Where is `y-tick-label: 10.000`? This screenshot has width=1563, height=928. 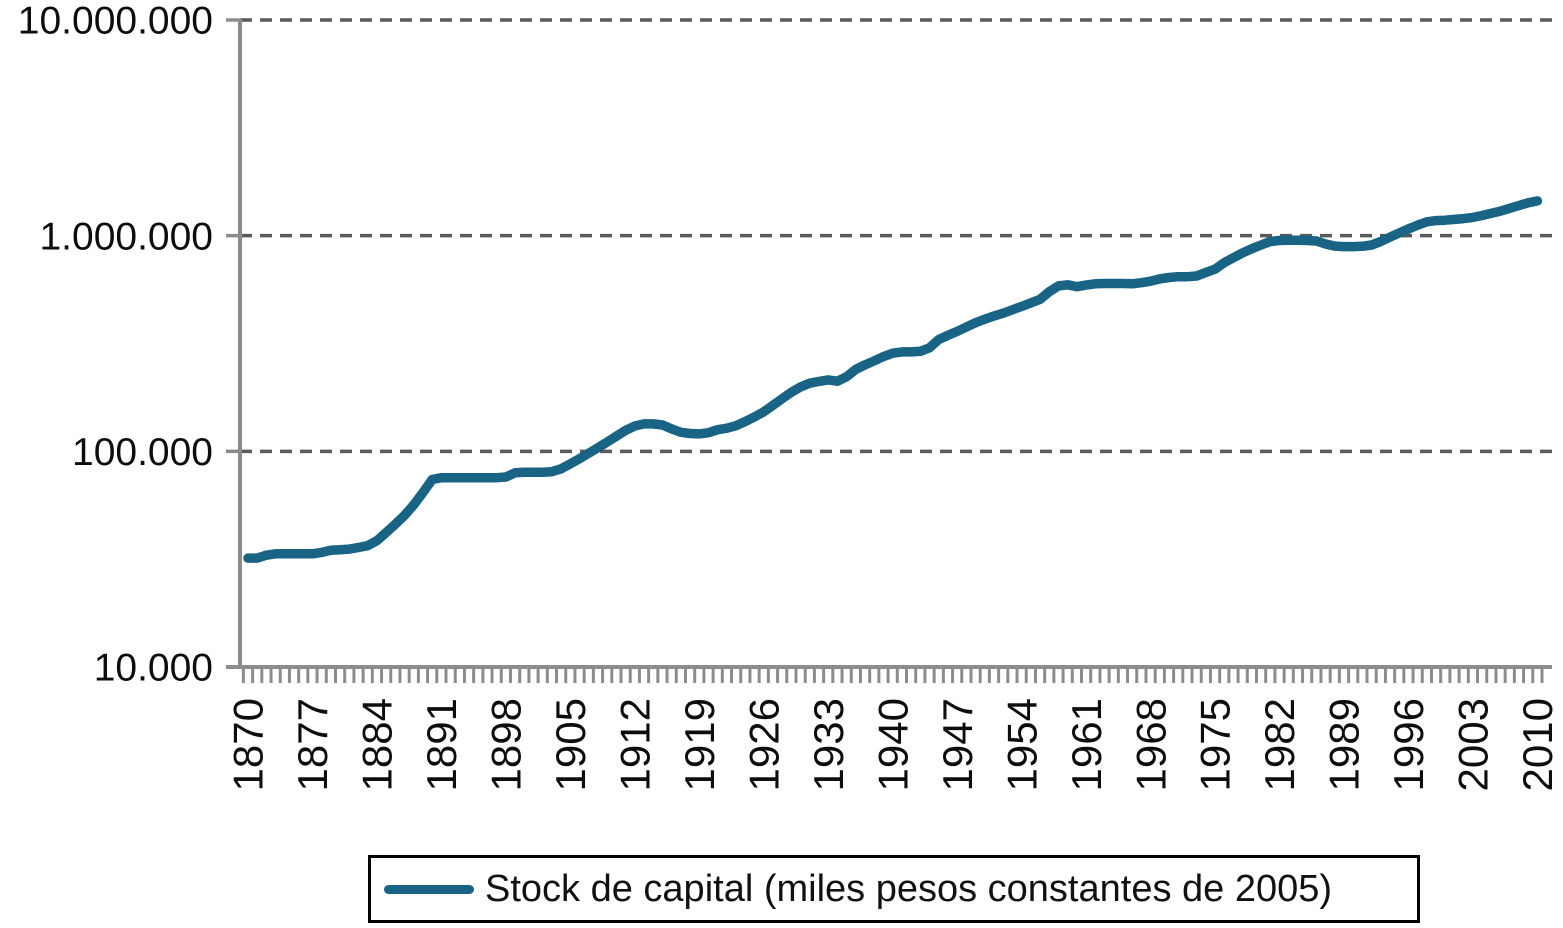 y-tick-label: 10.000 is located at coordinates (153, 668).